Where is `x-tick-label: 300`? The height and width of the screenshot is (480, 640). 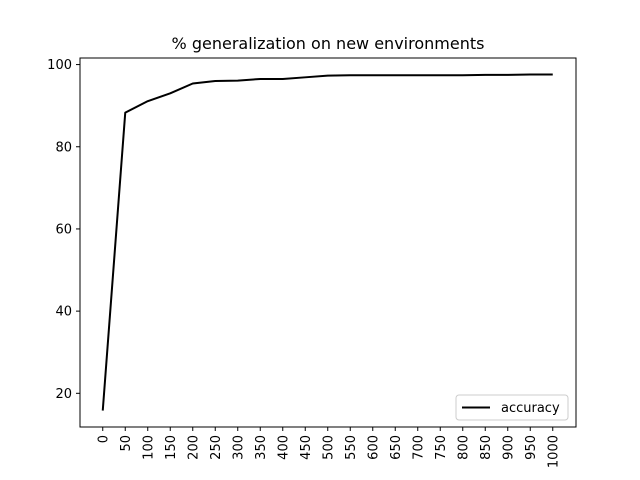
x-tick-label: 300 is located at coordinates (238, 447).